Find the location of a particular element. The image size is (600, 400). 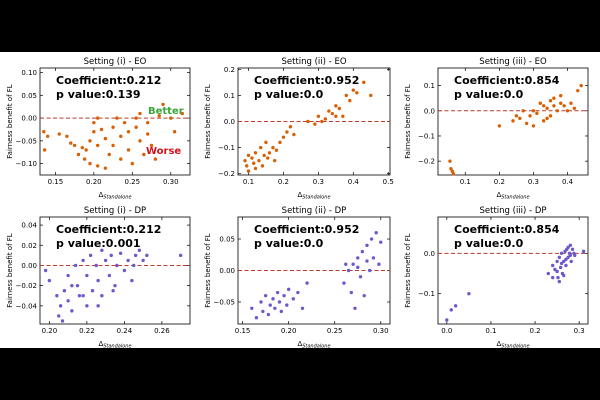

x-axis-label-subscript: Standalone is located at coordinates (515, 198).